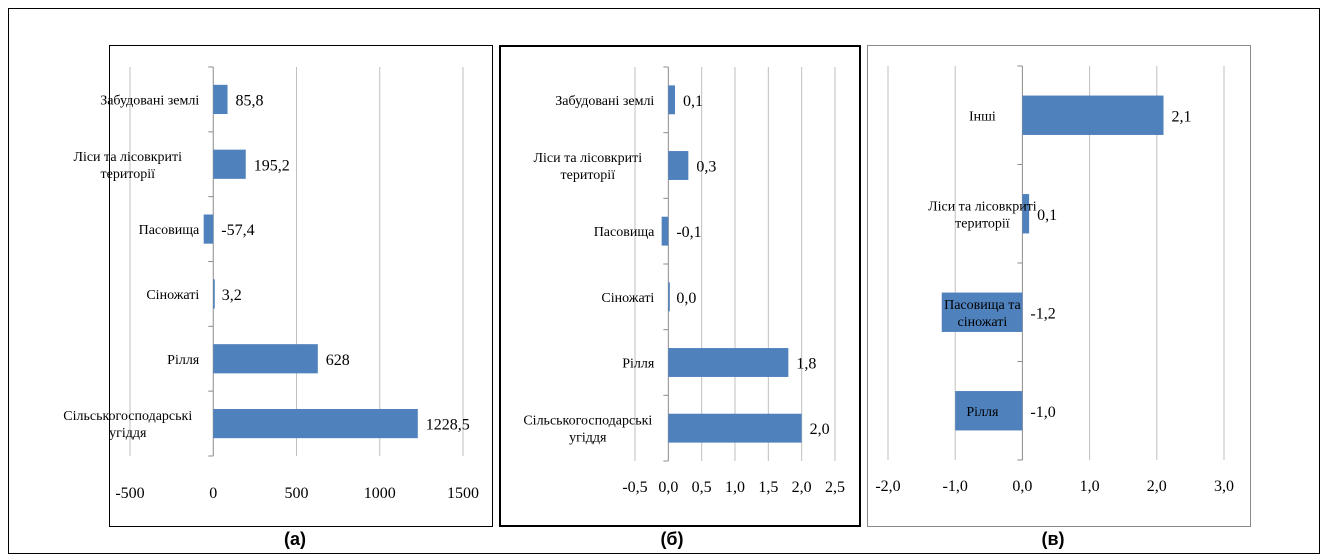 The width and height of the screenshot is (1328, 559). I want to click on data-label-c-1: 0,1, so click(1047, 215).